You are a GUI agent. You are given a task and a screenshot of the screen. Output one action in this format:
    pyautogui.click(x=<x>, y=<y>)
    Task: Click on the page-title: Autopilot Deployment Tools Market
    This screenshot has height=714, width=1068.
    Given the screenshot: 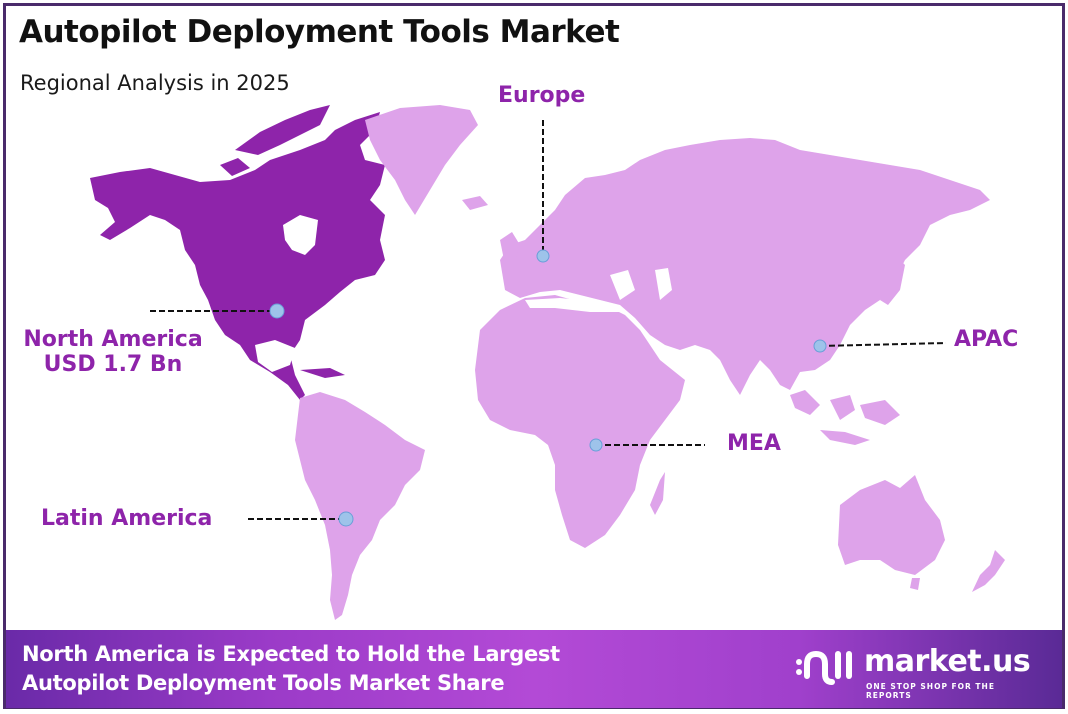 What is the action you would take?
    pyautogui.click(x=319, y=32)
    